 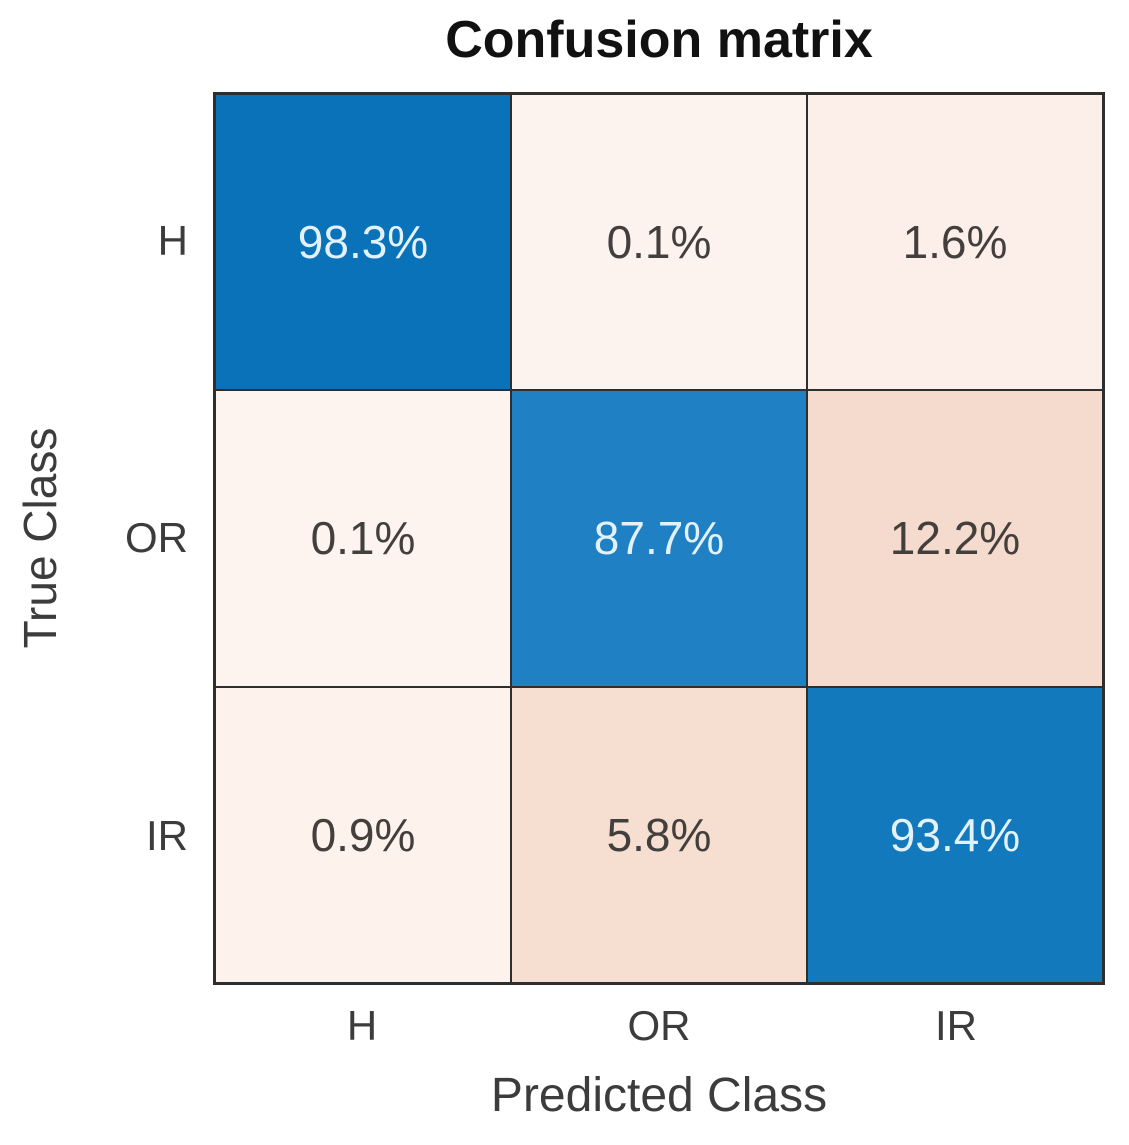 I want to click on matrix-cell-r1c0: 0.1%, so click(x=363, y=538).